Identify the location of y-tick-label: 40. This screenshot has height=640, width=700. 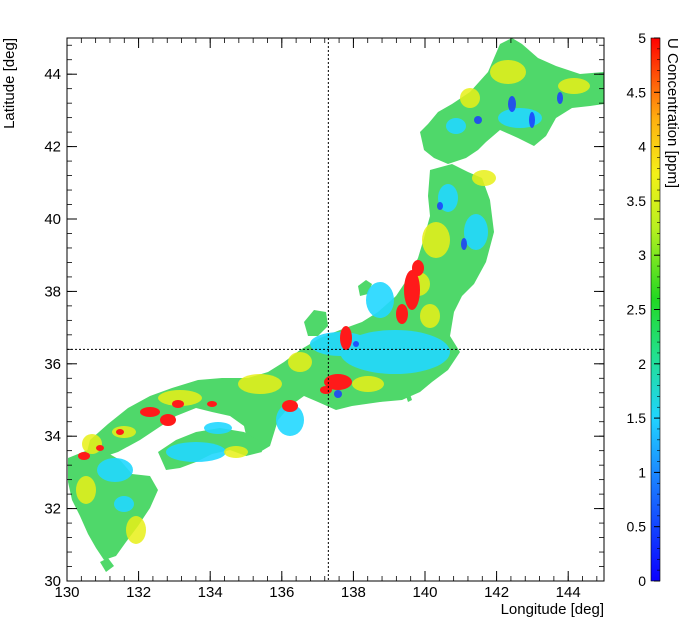
(52, 219).